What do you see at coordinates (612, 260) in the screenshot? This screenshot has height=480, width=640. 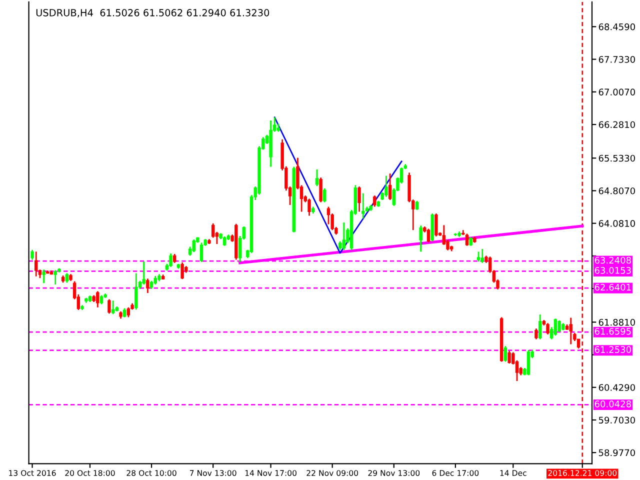 I see `ref-line-label: 63.2408` at bounding box center [612, 260].